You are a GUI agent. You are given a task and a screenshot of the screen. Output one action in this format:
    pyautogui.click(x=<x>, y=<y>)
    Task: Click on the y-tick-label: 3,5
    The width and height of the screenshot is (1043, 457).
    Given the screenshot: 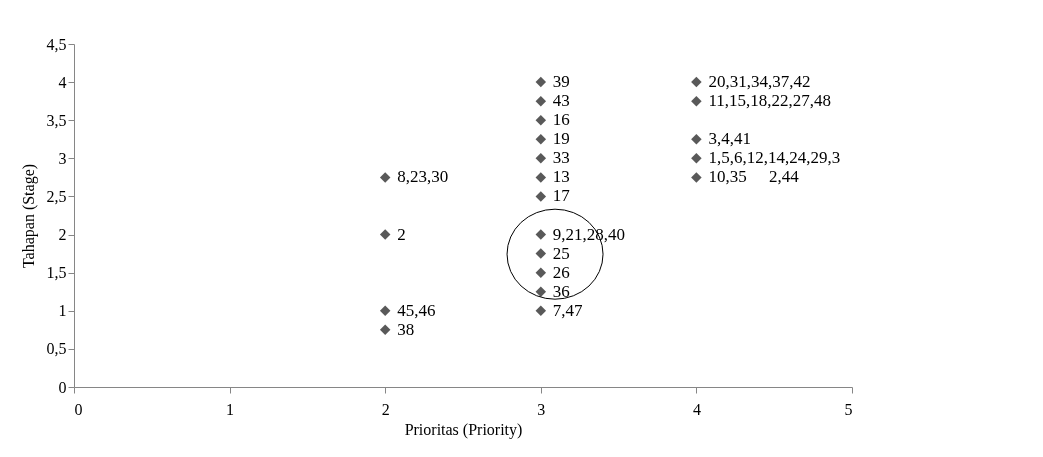 What is the action you would take?
    pyautogui.click(x=56, y=120)
    